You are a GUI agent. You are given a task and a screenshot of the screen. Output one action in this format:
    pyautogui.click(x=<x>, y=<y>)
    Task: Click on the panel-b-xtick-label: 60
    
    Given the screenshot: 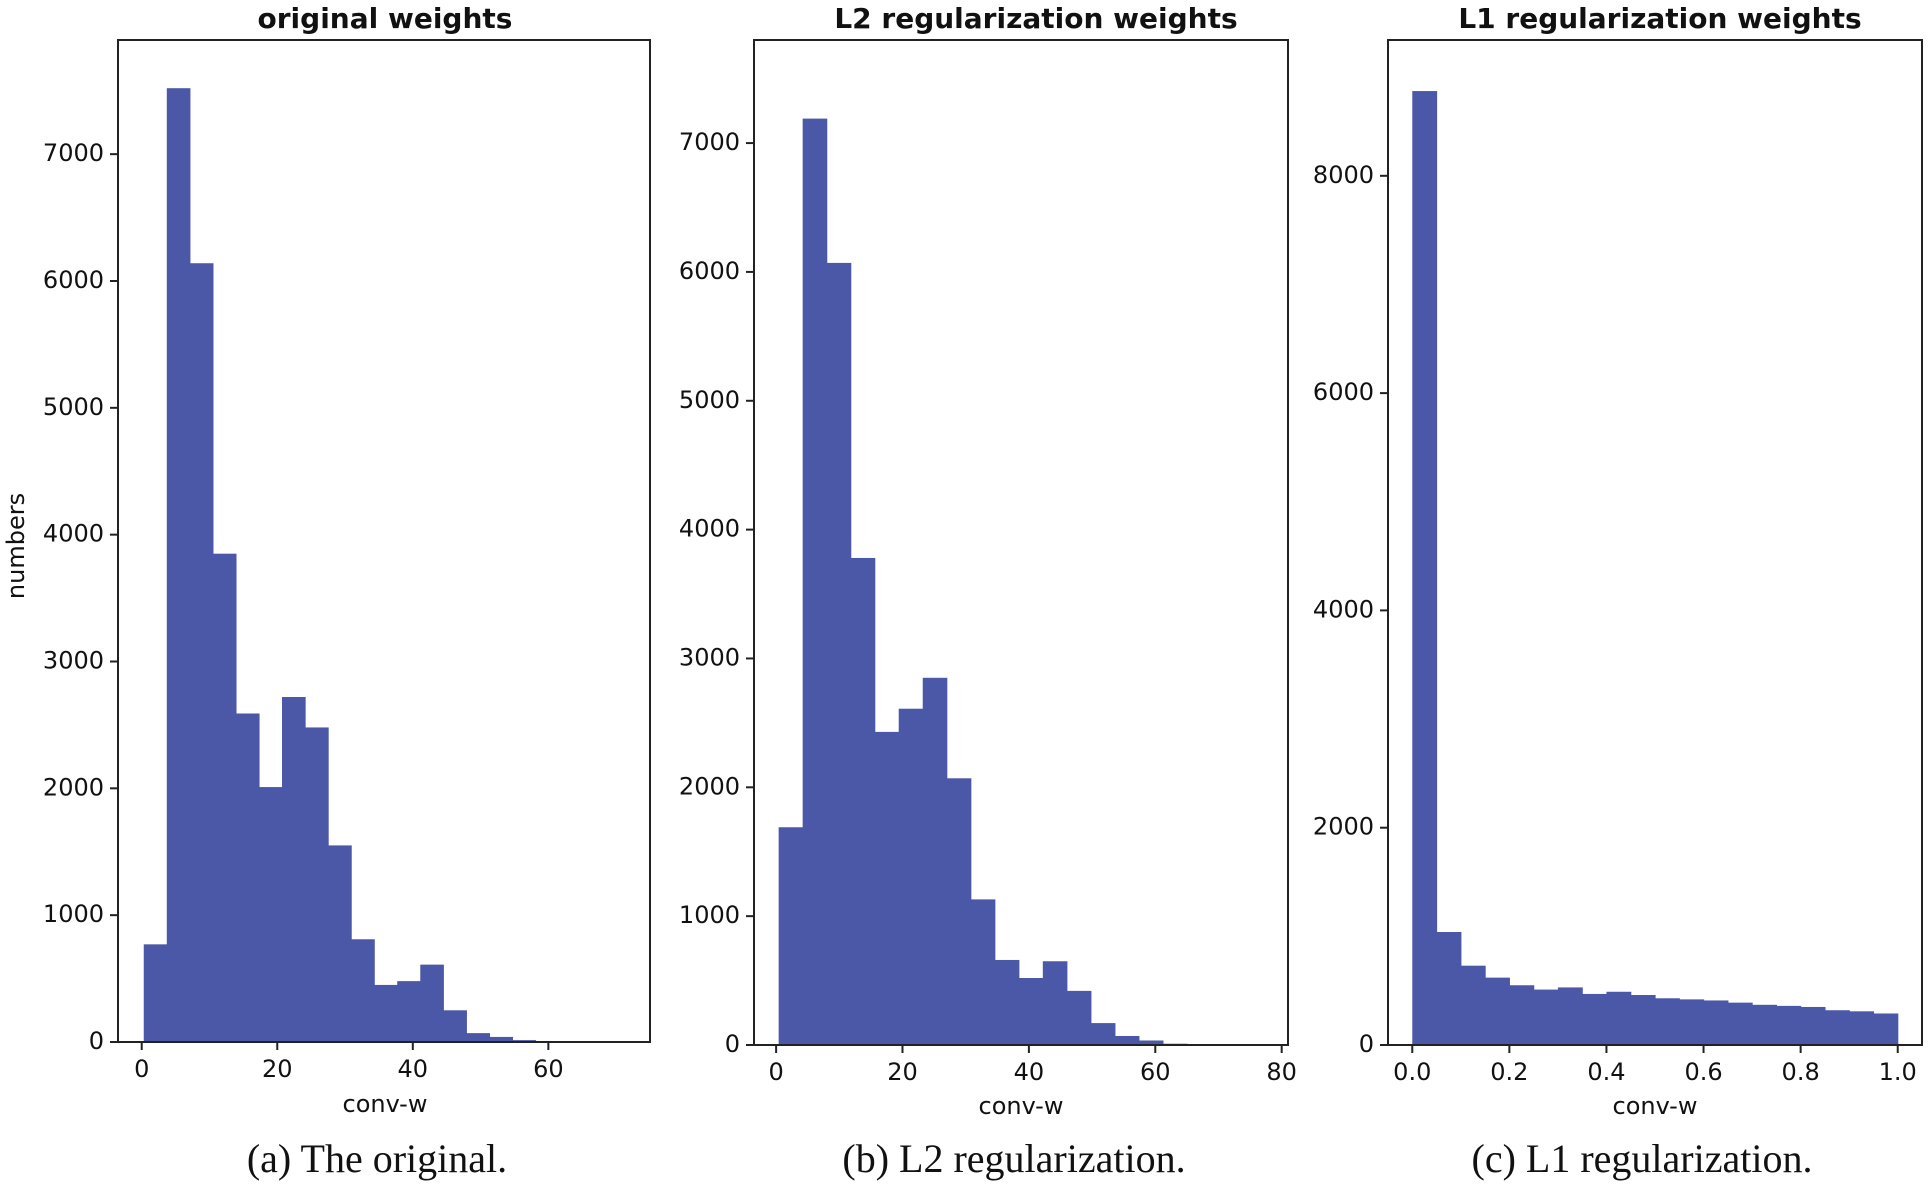 What is the action you would take?
    pyautogui.click(x=1155, y=1072)
    